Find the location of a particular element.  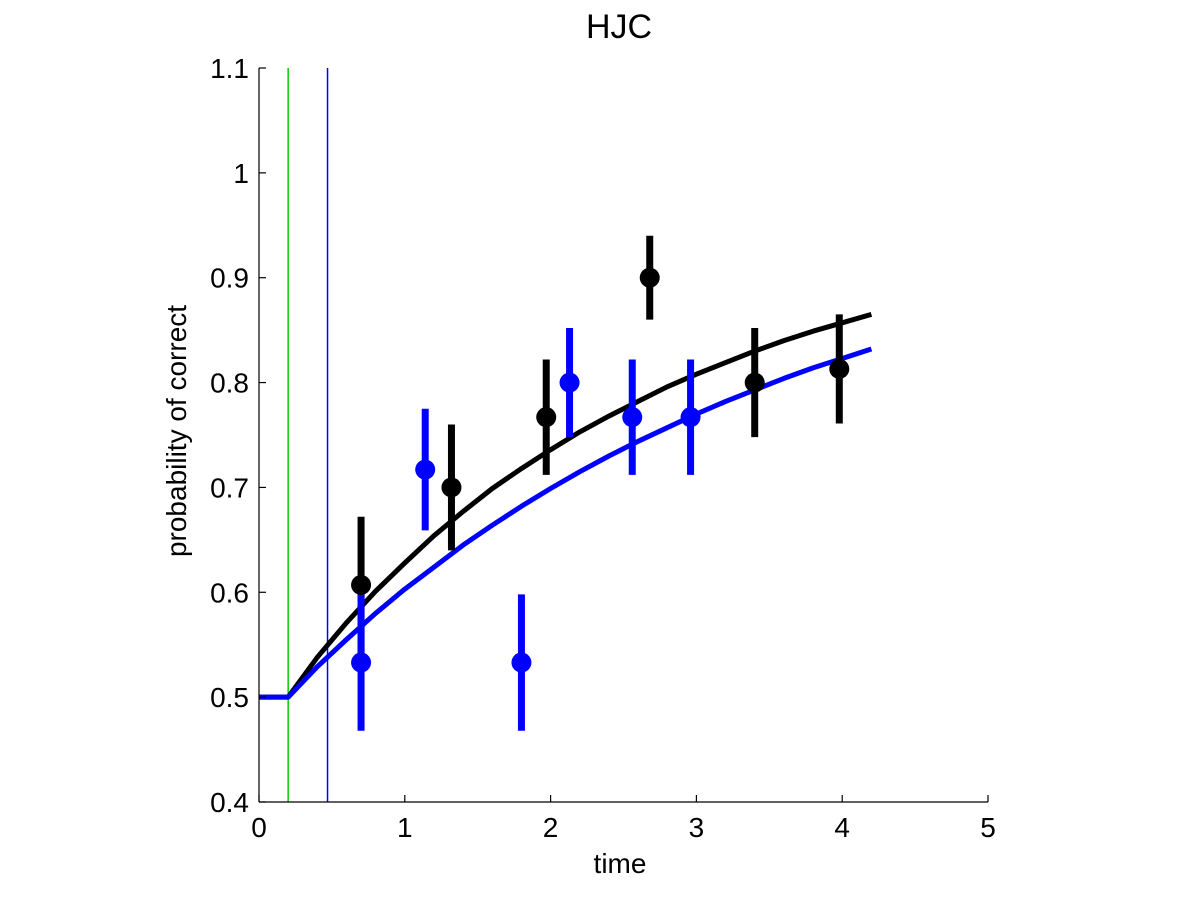

x-tick-label: 0 is located at coordinates (259, 827).